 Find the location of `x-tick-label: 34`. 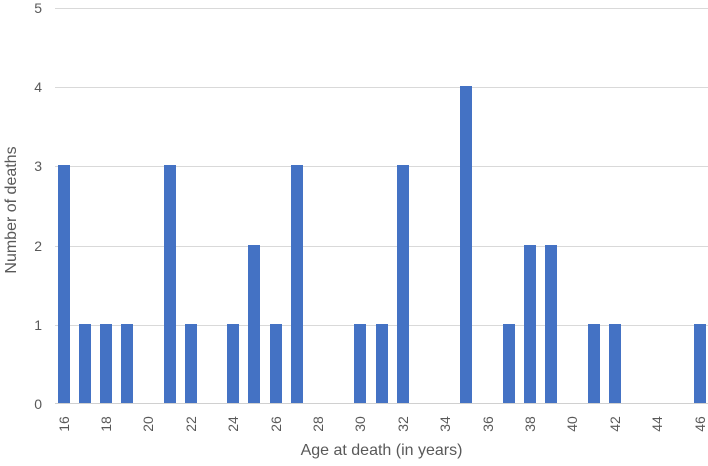

x-tick-label: 34 is located at coordinates (445, 424).